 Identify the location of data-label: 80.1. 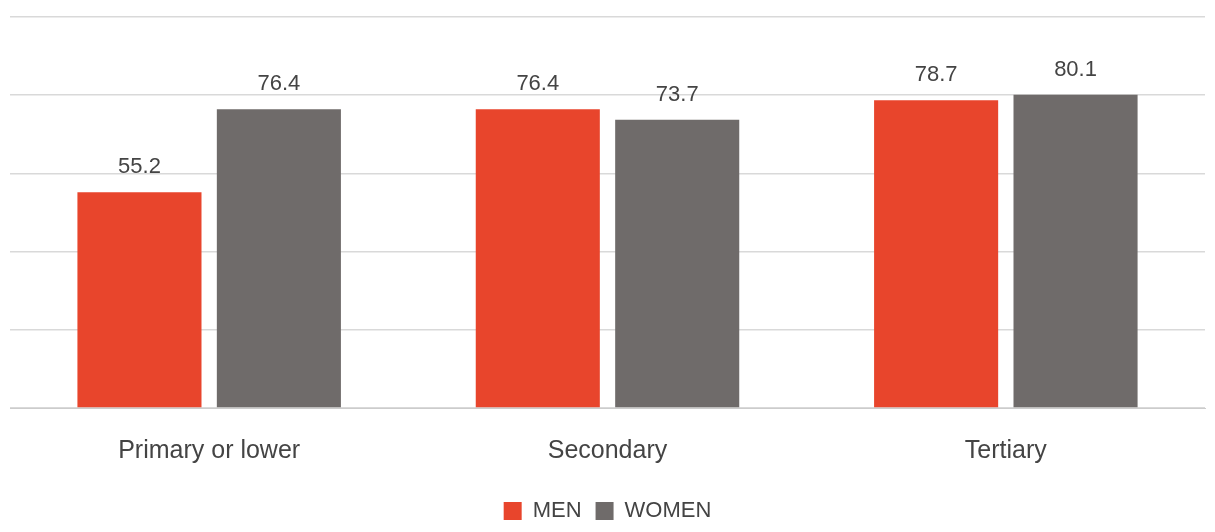
(1075, 68).